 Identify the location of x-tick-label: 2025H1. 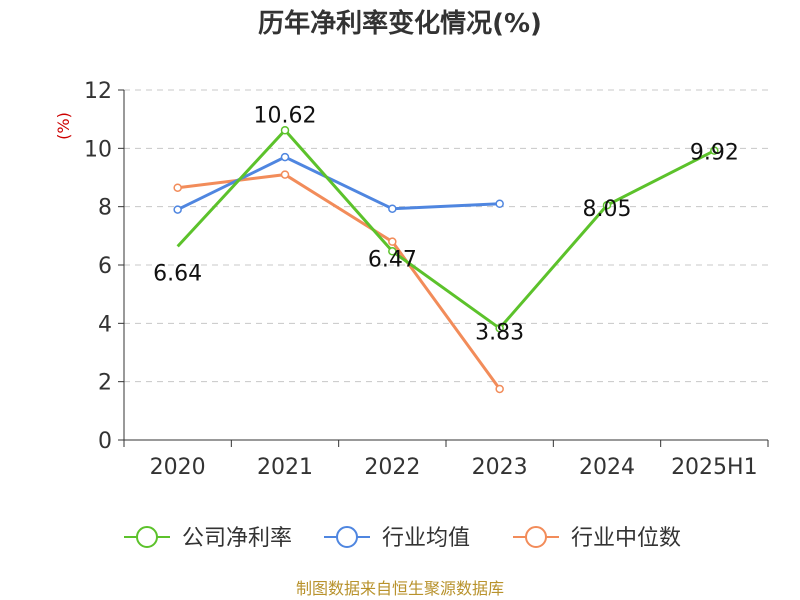
(714, 467).